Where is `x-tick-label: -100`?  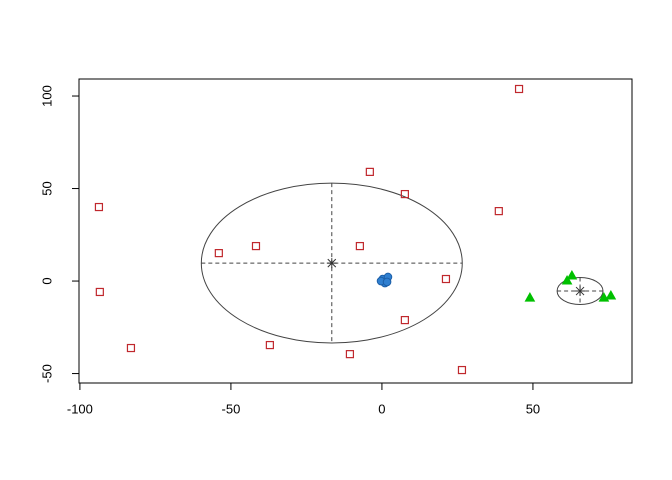
x-tick-label: -100 is located at coordinates (80, 408).